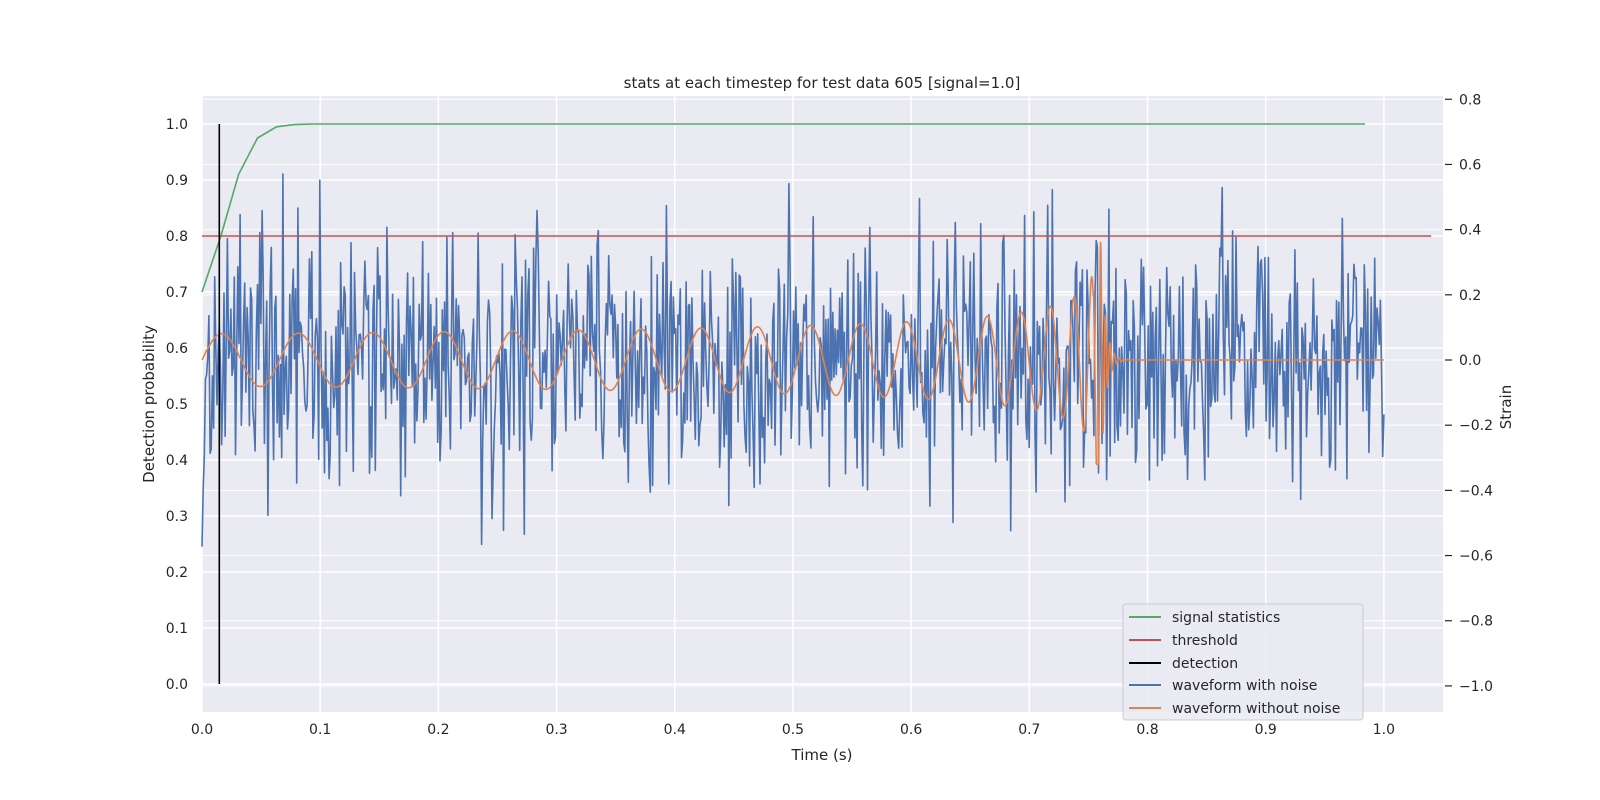 The image size is (1600, 800). Describe the element at coordinates (1470, 361) in the screenshot. I see `y2-tick-label: 0.0` at that location.